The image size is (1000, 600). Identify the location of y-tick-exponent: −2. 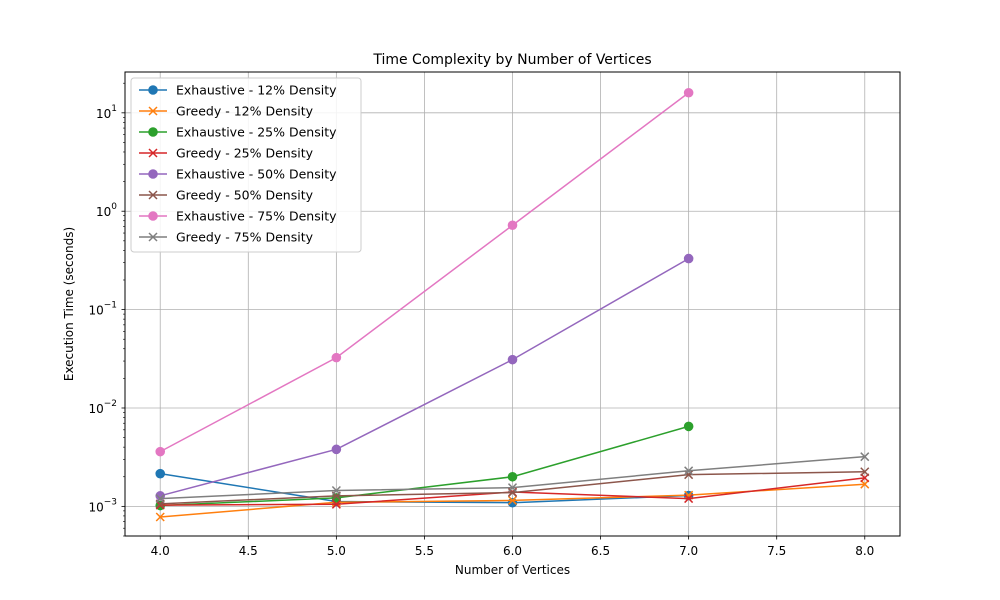
(110, 404).